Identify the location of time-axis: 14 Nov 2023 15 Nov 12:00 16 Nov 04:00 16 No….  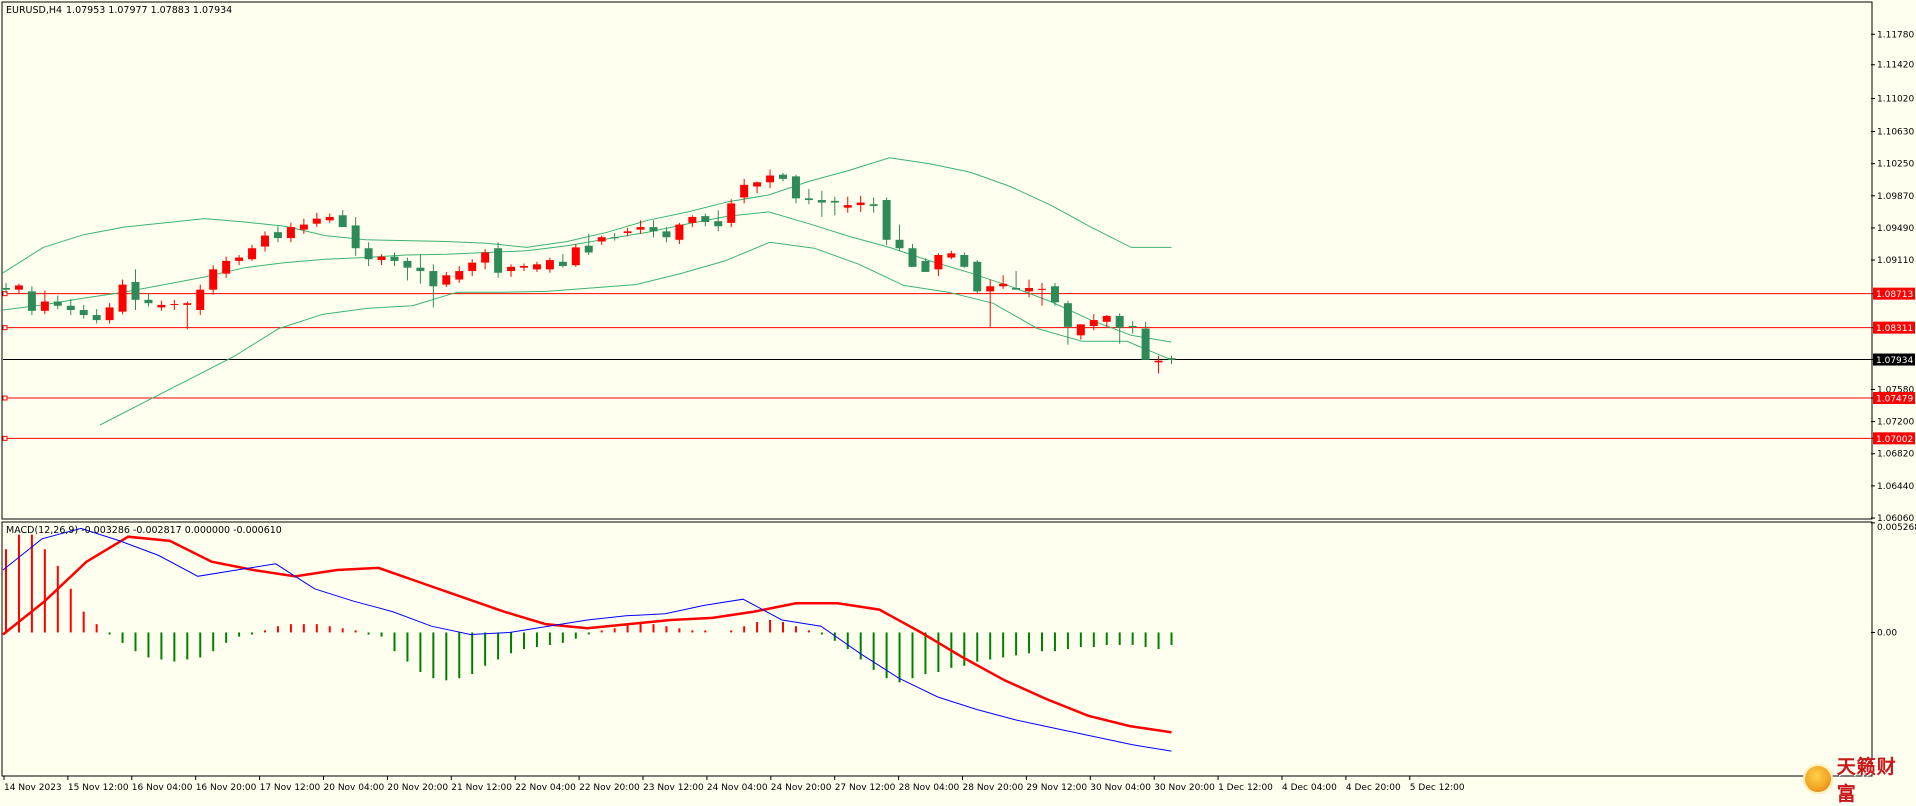
(734, 784).